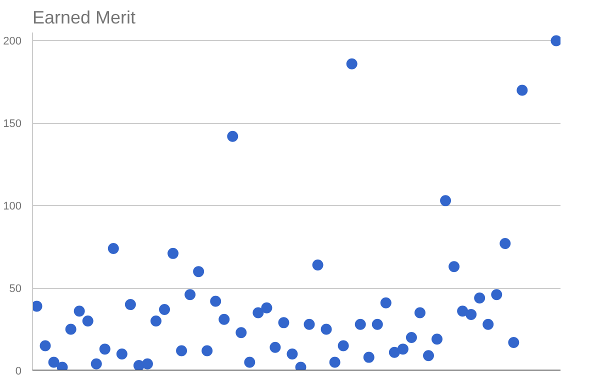 Image resolution: width=605 pixels, height=380 pixels. I want to click on y-tick-label: 200, so click(12, 42).